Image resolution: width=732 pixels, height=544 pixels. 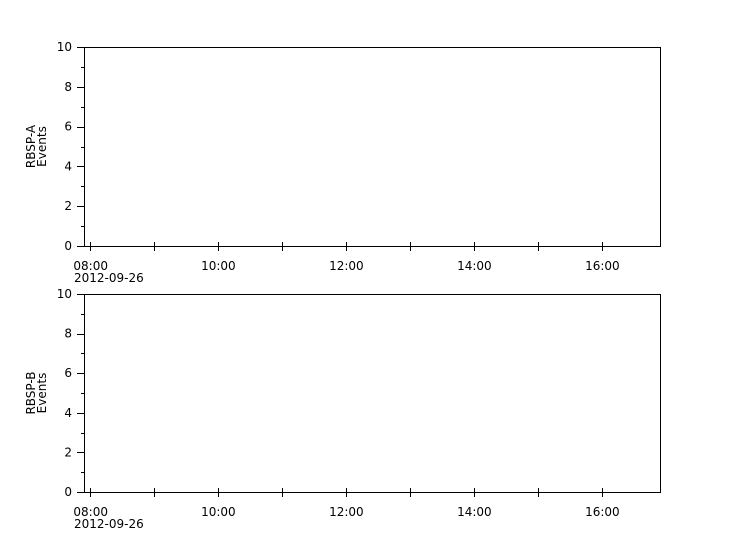 What do you see at coordinates (31, 392) in the screenshot?
I see `y-axis-label: RBSP-B` at bounding box center [31, 392].